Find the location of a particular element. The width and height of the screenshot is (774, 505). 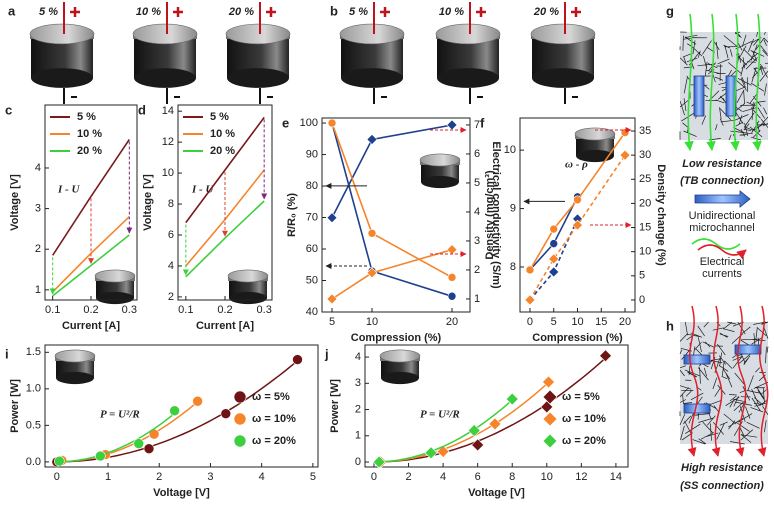

plot-frame is located at coordinates (396, 215).